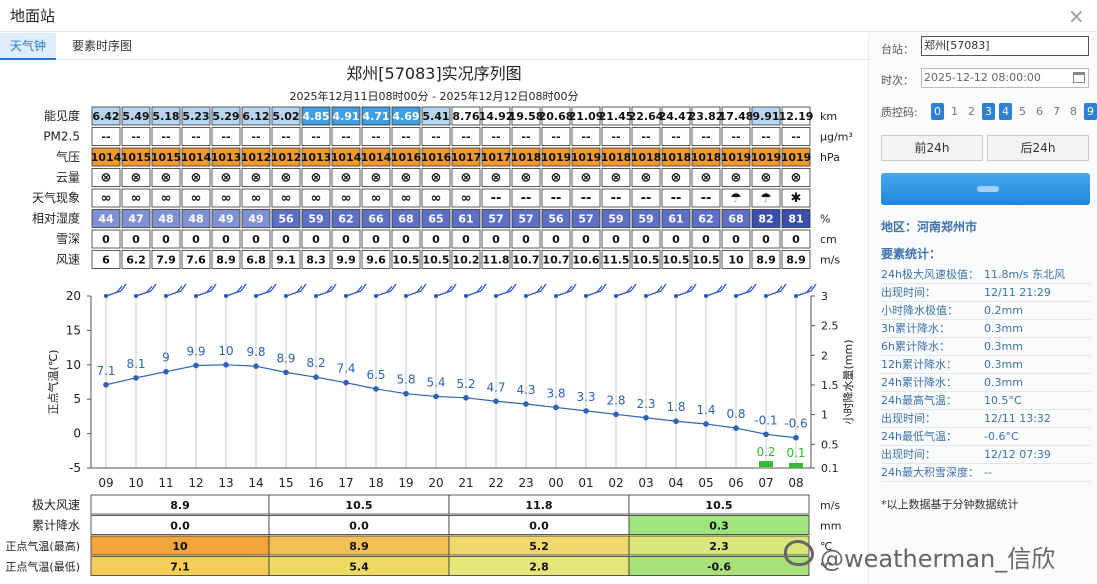  Describe the element at coordinates (1076, 16) in the screenshot. I see `close-icon: ×` at that location.